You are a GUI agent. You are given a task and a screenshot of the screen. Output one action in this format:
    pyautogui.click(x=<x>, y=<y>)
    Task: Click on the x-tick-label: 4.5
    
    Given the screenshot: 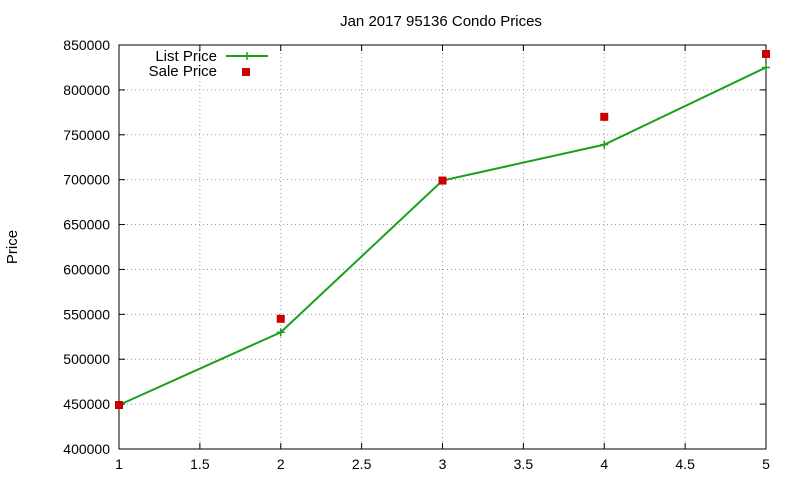 What is the action you would take?
    pyautogui.click(x=685, y=464)
    